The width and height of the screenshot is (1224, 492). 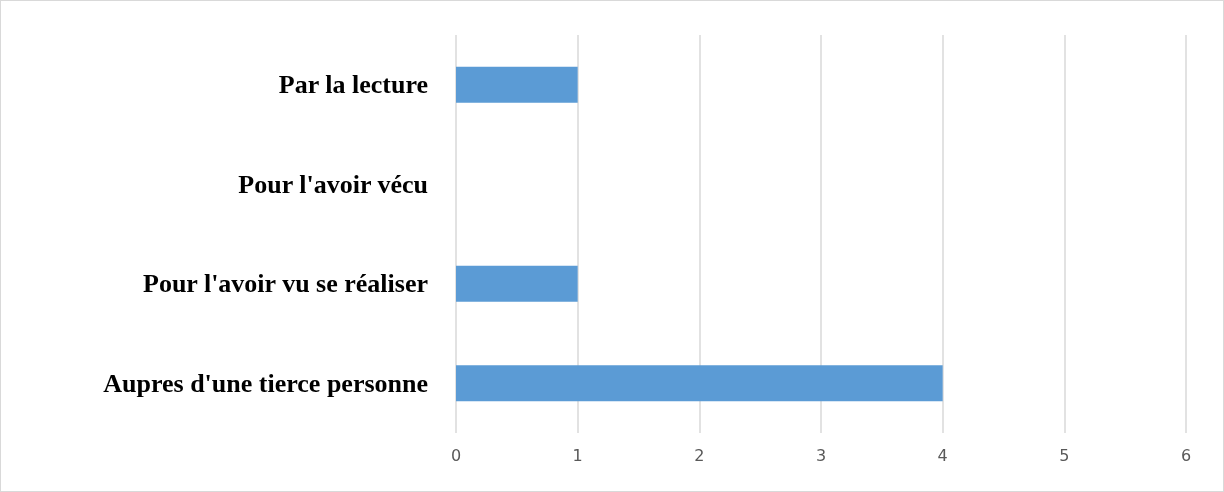 I want to click on x-tick-label: 5, so click(x=1064, y=455).